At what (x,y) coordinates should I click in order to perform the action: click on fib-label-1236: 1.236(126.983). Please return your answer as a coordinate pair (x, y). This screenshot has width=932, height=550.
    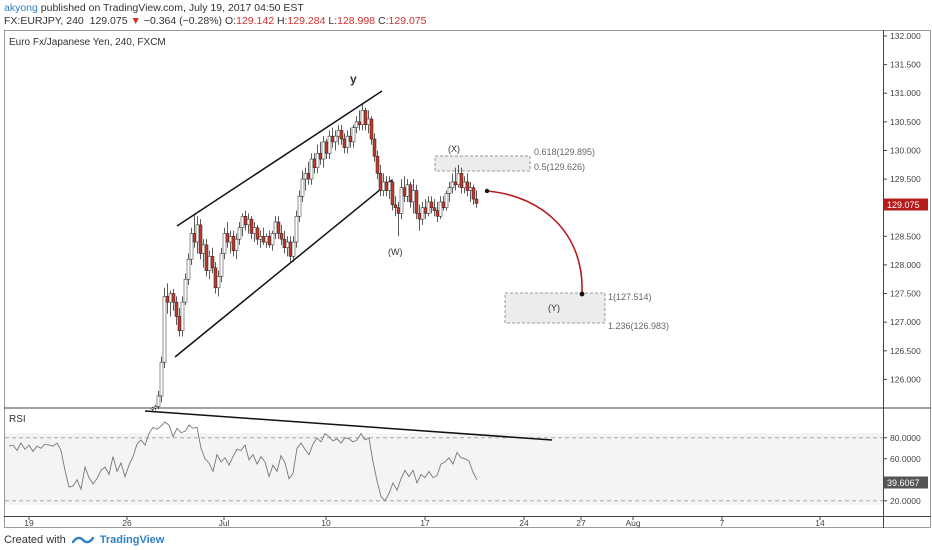
    Looking at the image, I should click on (638, 326).